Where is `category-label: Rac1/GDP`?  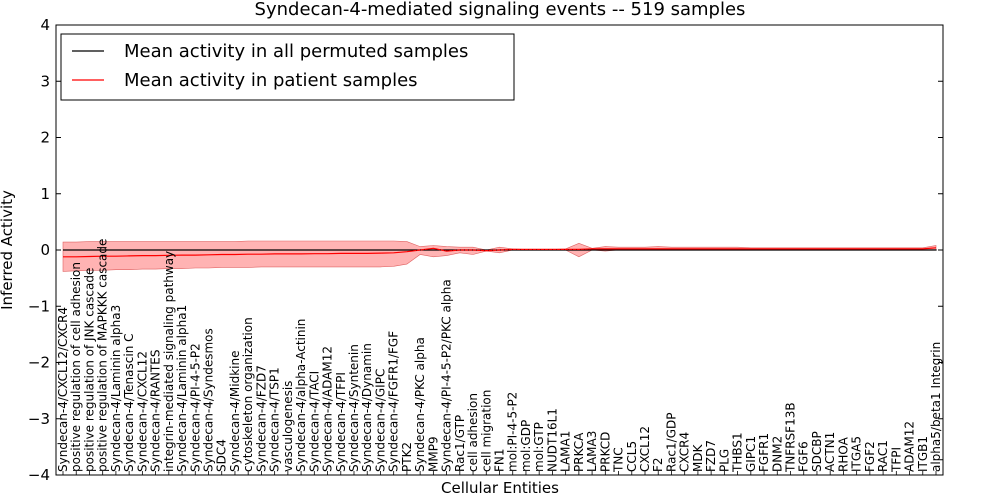 category-label: Rac1/GDP is located at coordinates (672, 442).